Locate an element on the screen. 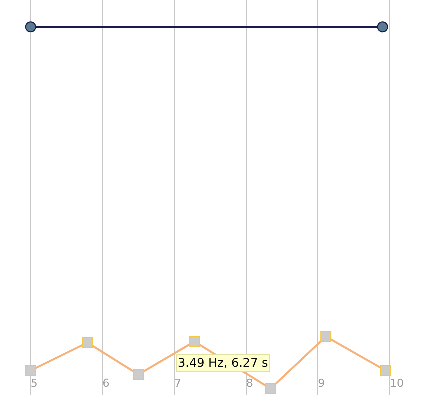 The image size is (441, 395). x-tick-label: 10 is located at coordinates (397, 383).